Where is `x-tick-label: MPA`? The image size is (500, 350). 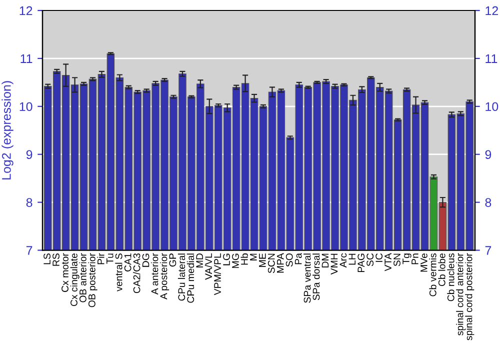 x-tick-label: MPA is located at coordinates (280, 263).